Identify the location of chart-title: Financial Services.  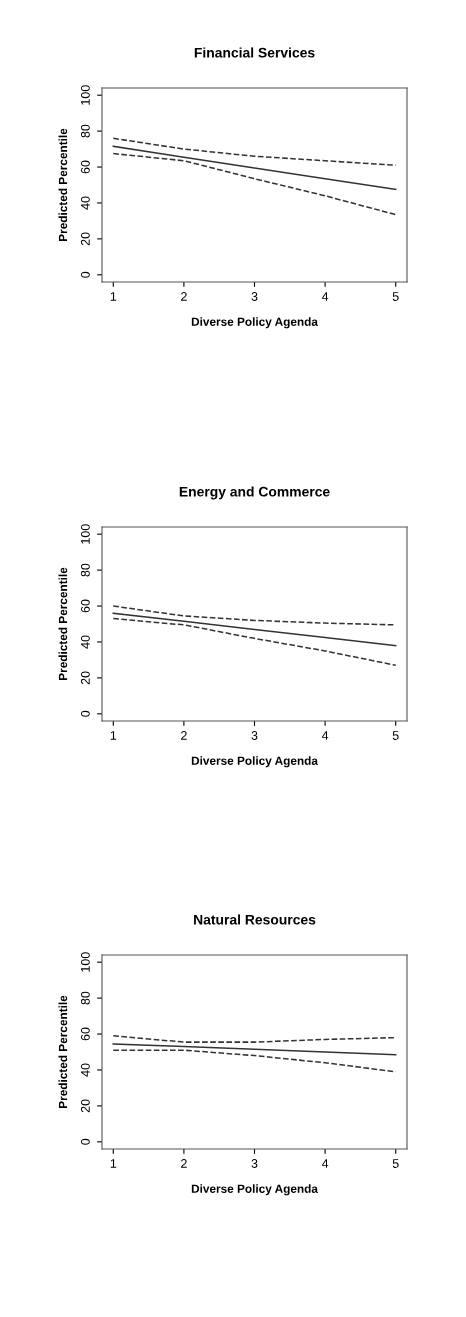
(254, 52).